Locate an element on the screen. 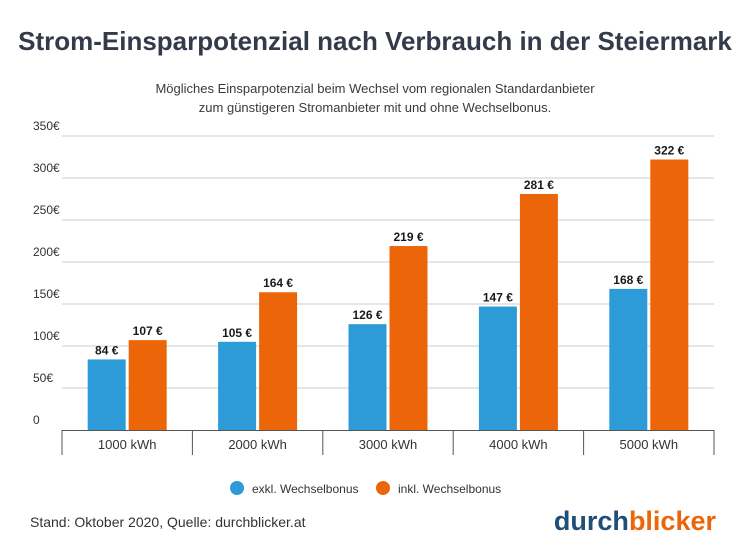 This screenshot has width=750, height=550. y-tick-label: 50€ is located at coordinates (43, 378).